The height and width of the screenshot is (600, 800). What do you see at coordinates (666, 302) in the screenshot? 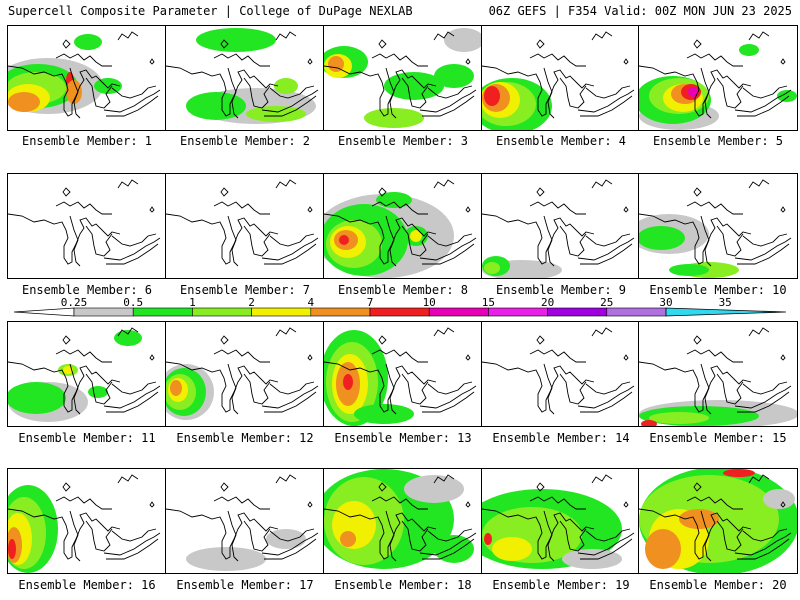
I see `legend-tick-label: 30` at bounding box center [666, 302].